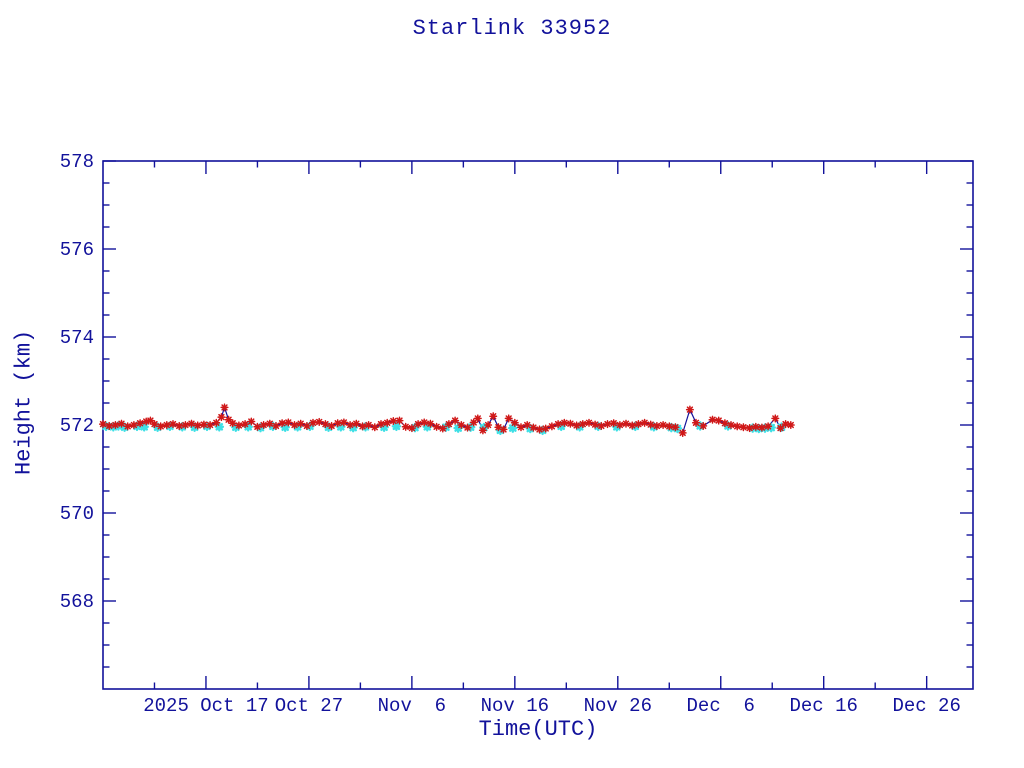 Image resolution: width=1024 pixels, height=768 pixels. What do you see at coordinates (77, 162) in the screenshot?
I see `y-tick-label: 578` at bounding box center [77, 162].